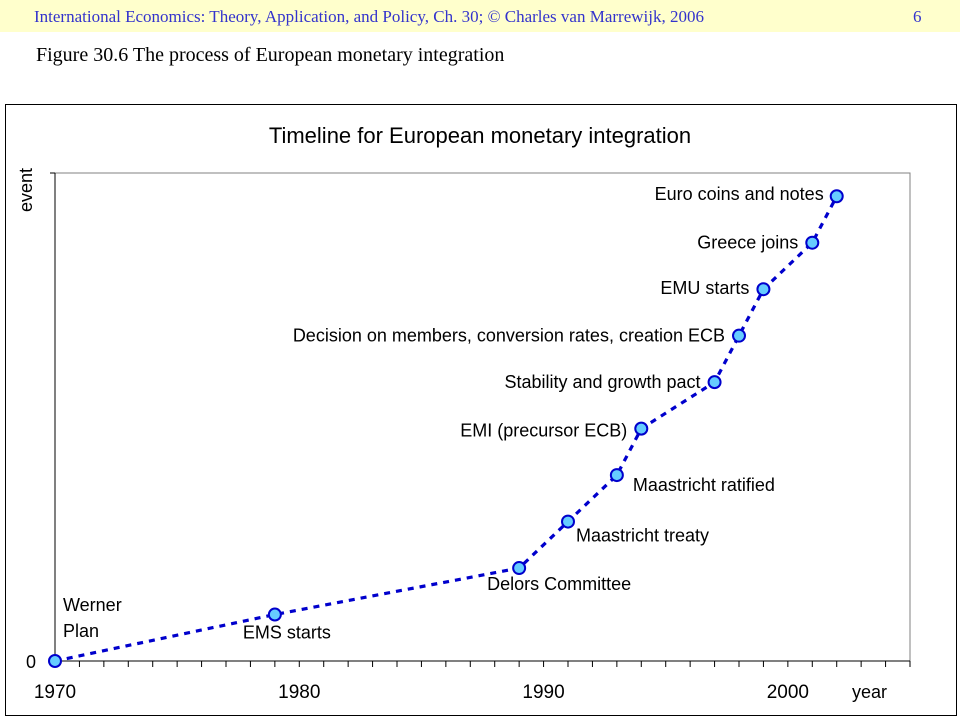  I want to click on y-tick-label-0: 0, so click(31, 662).